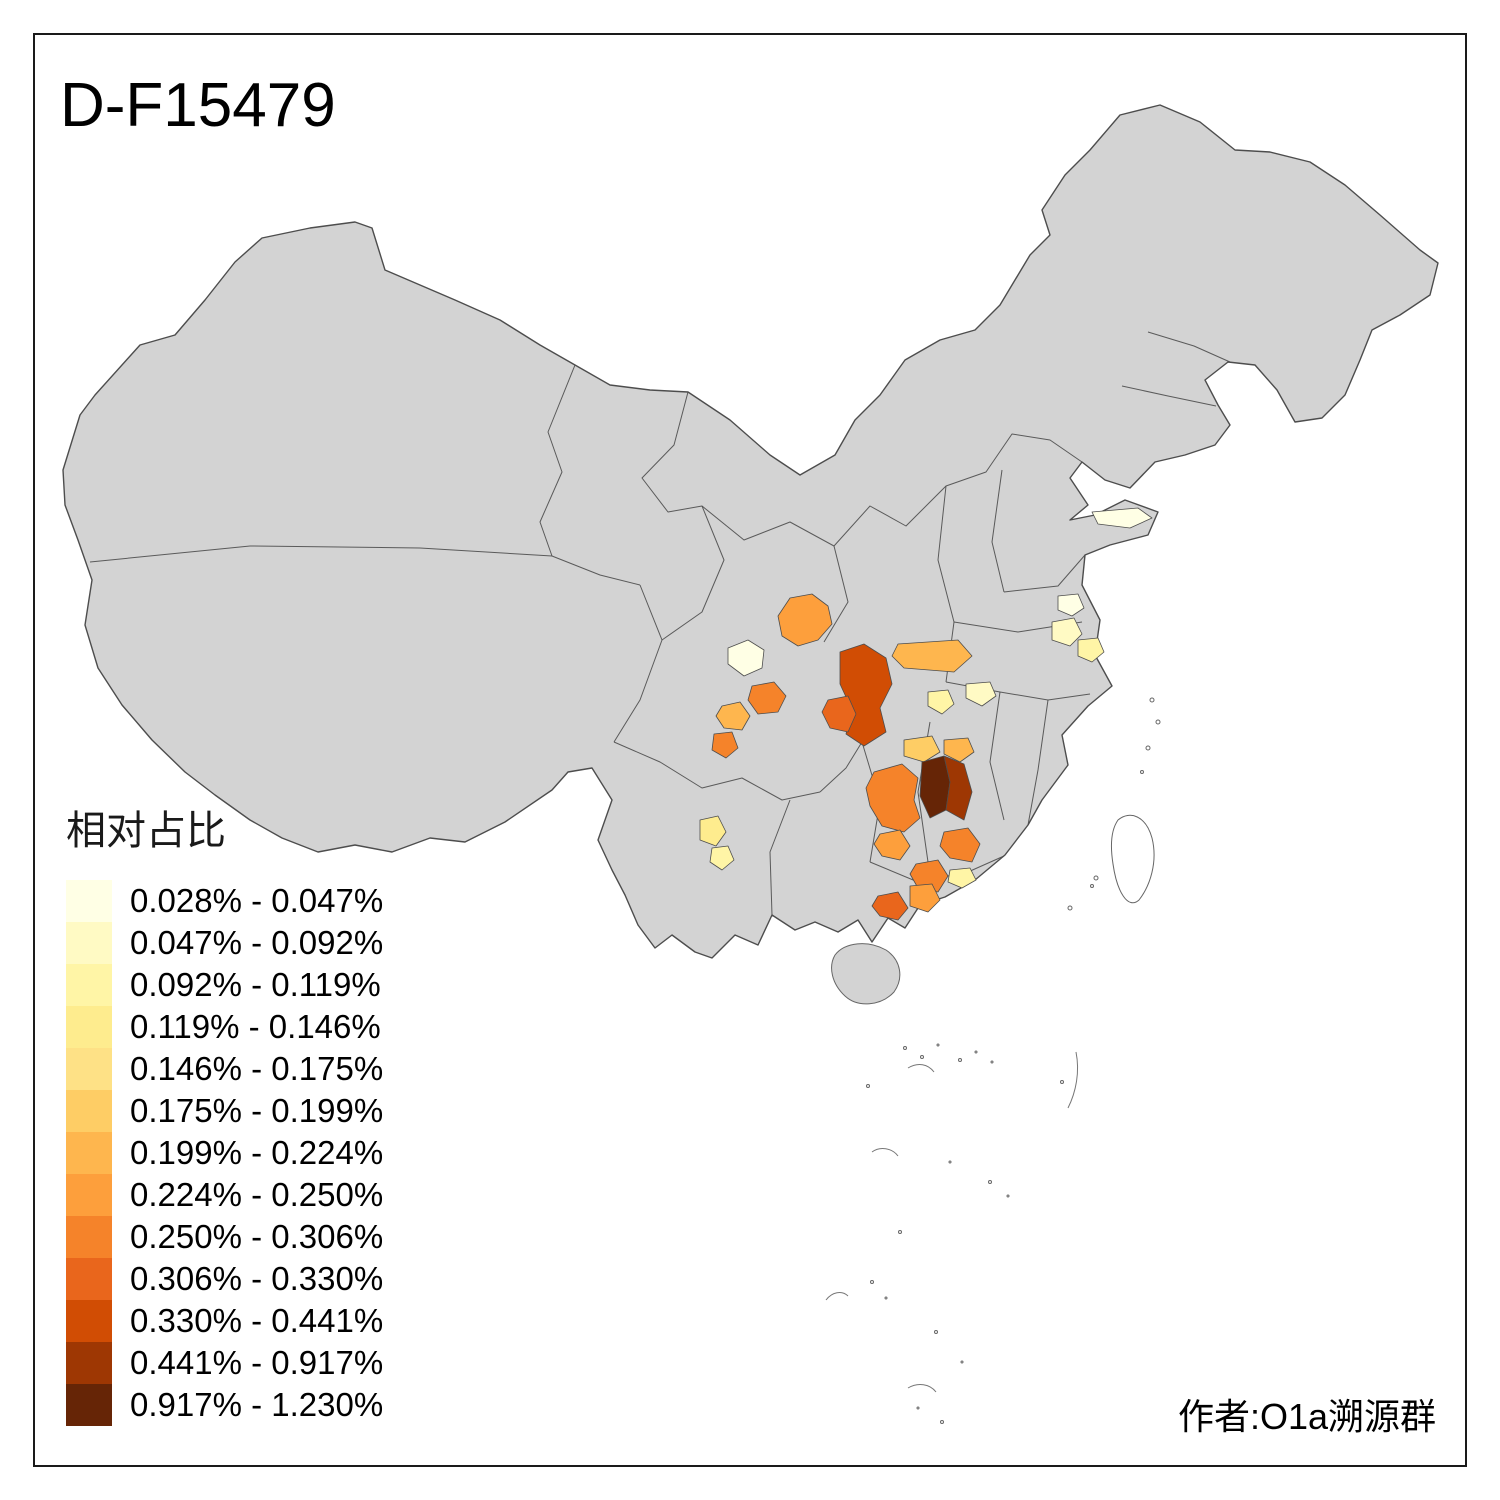 The height and width of the screenshot is (1500, 1500). Describe the element at coordinates (257, 1362) in the screenshot. I see `legend-label: 0.441% - 0.917%` at that location.